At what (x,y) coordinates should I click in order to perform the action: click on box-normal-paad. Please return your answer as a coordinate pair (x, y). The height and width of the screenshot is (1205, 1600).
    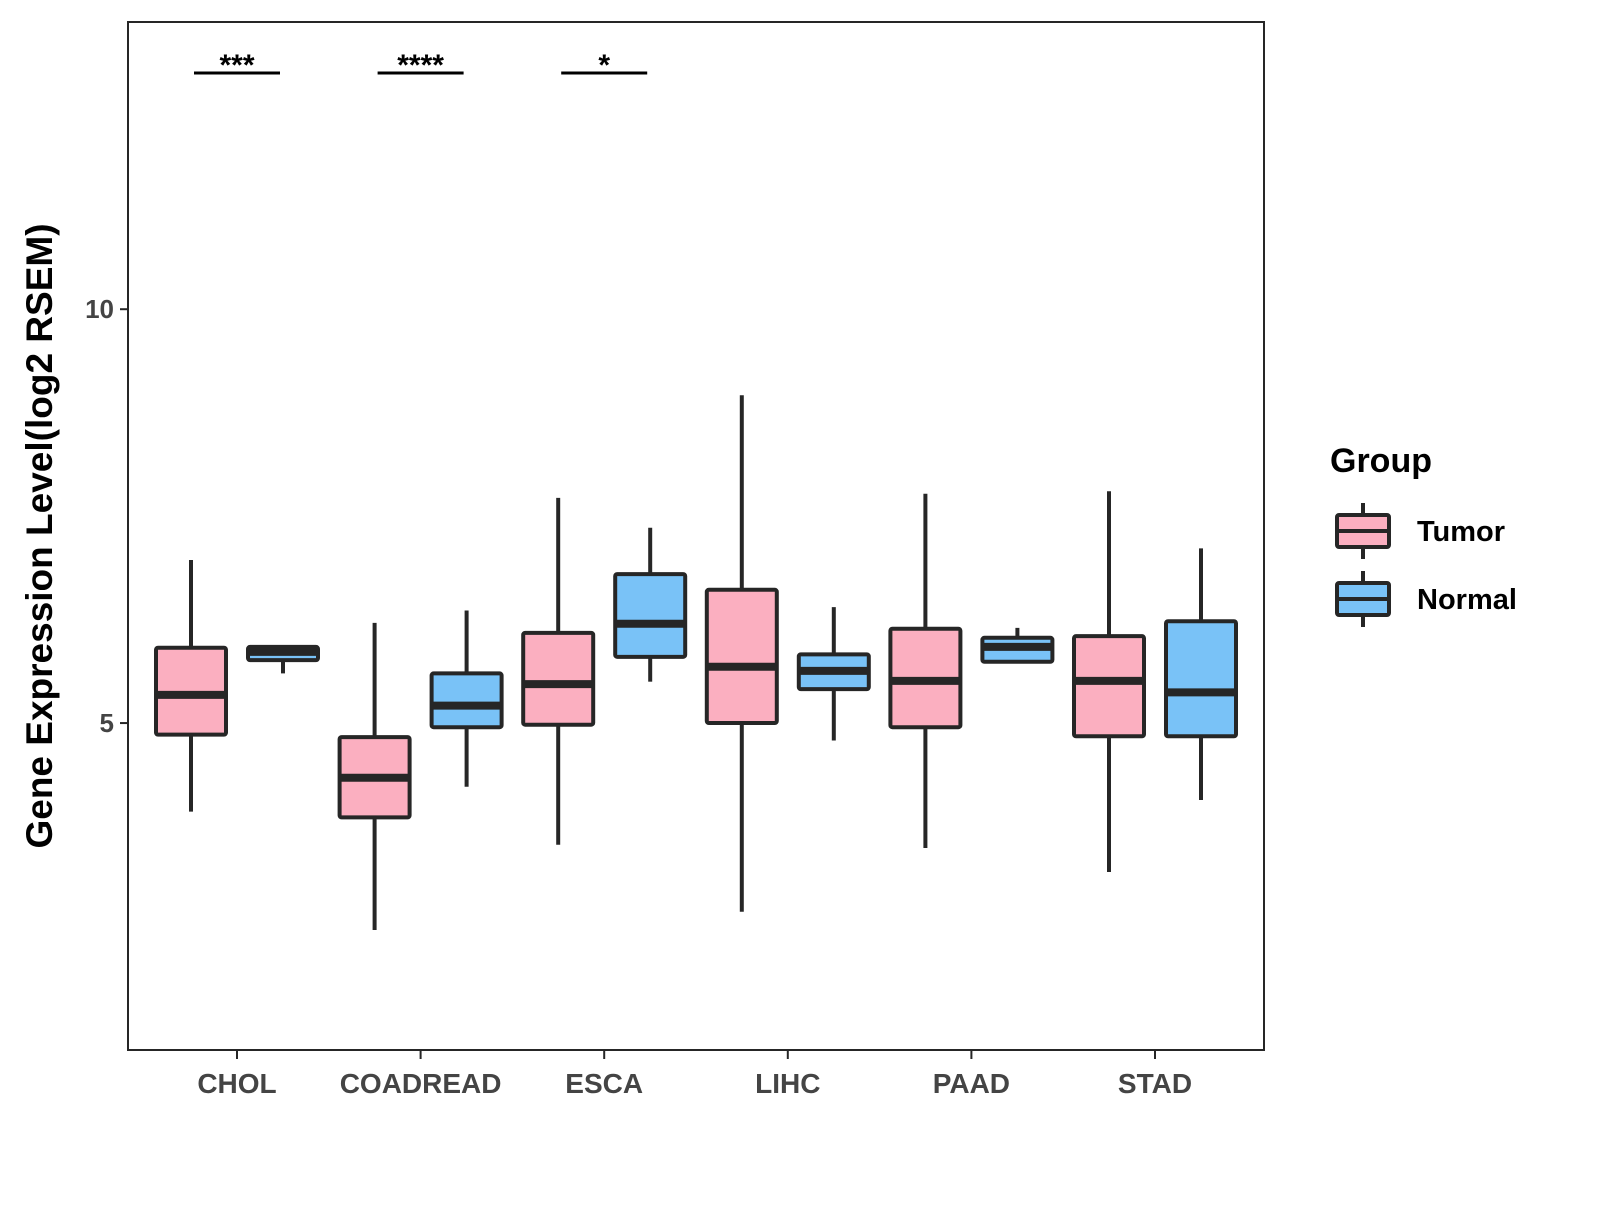
    Looking at the image, I should click on (1017, 645).